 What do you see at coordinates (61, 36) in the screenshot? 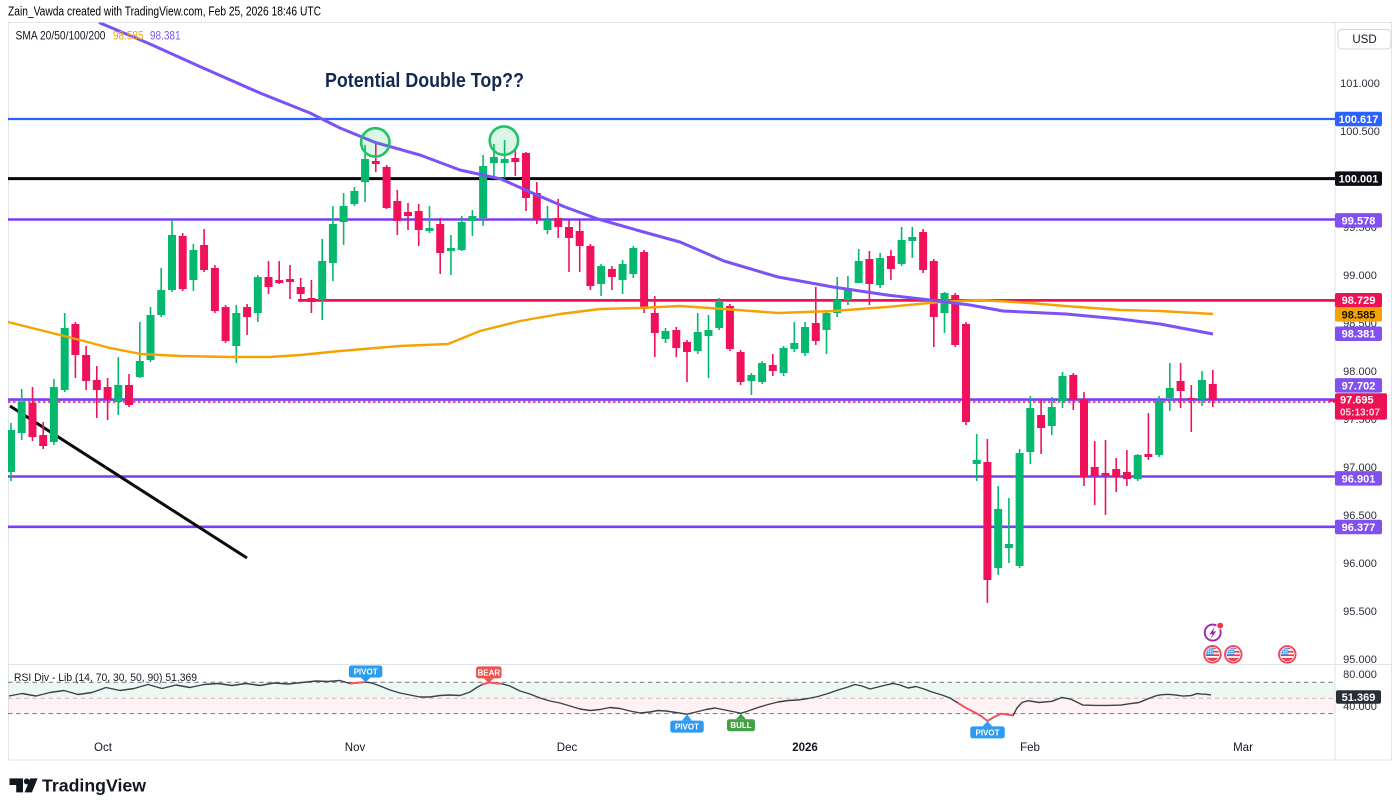
I see `svg-text: SMA 20/50/100/200` at bounding box center [61, 36].